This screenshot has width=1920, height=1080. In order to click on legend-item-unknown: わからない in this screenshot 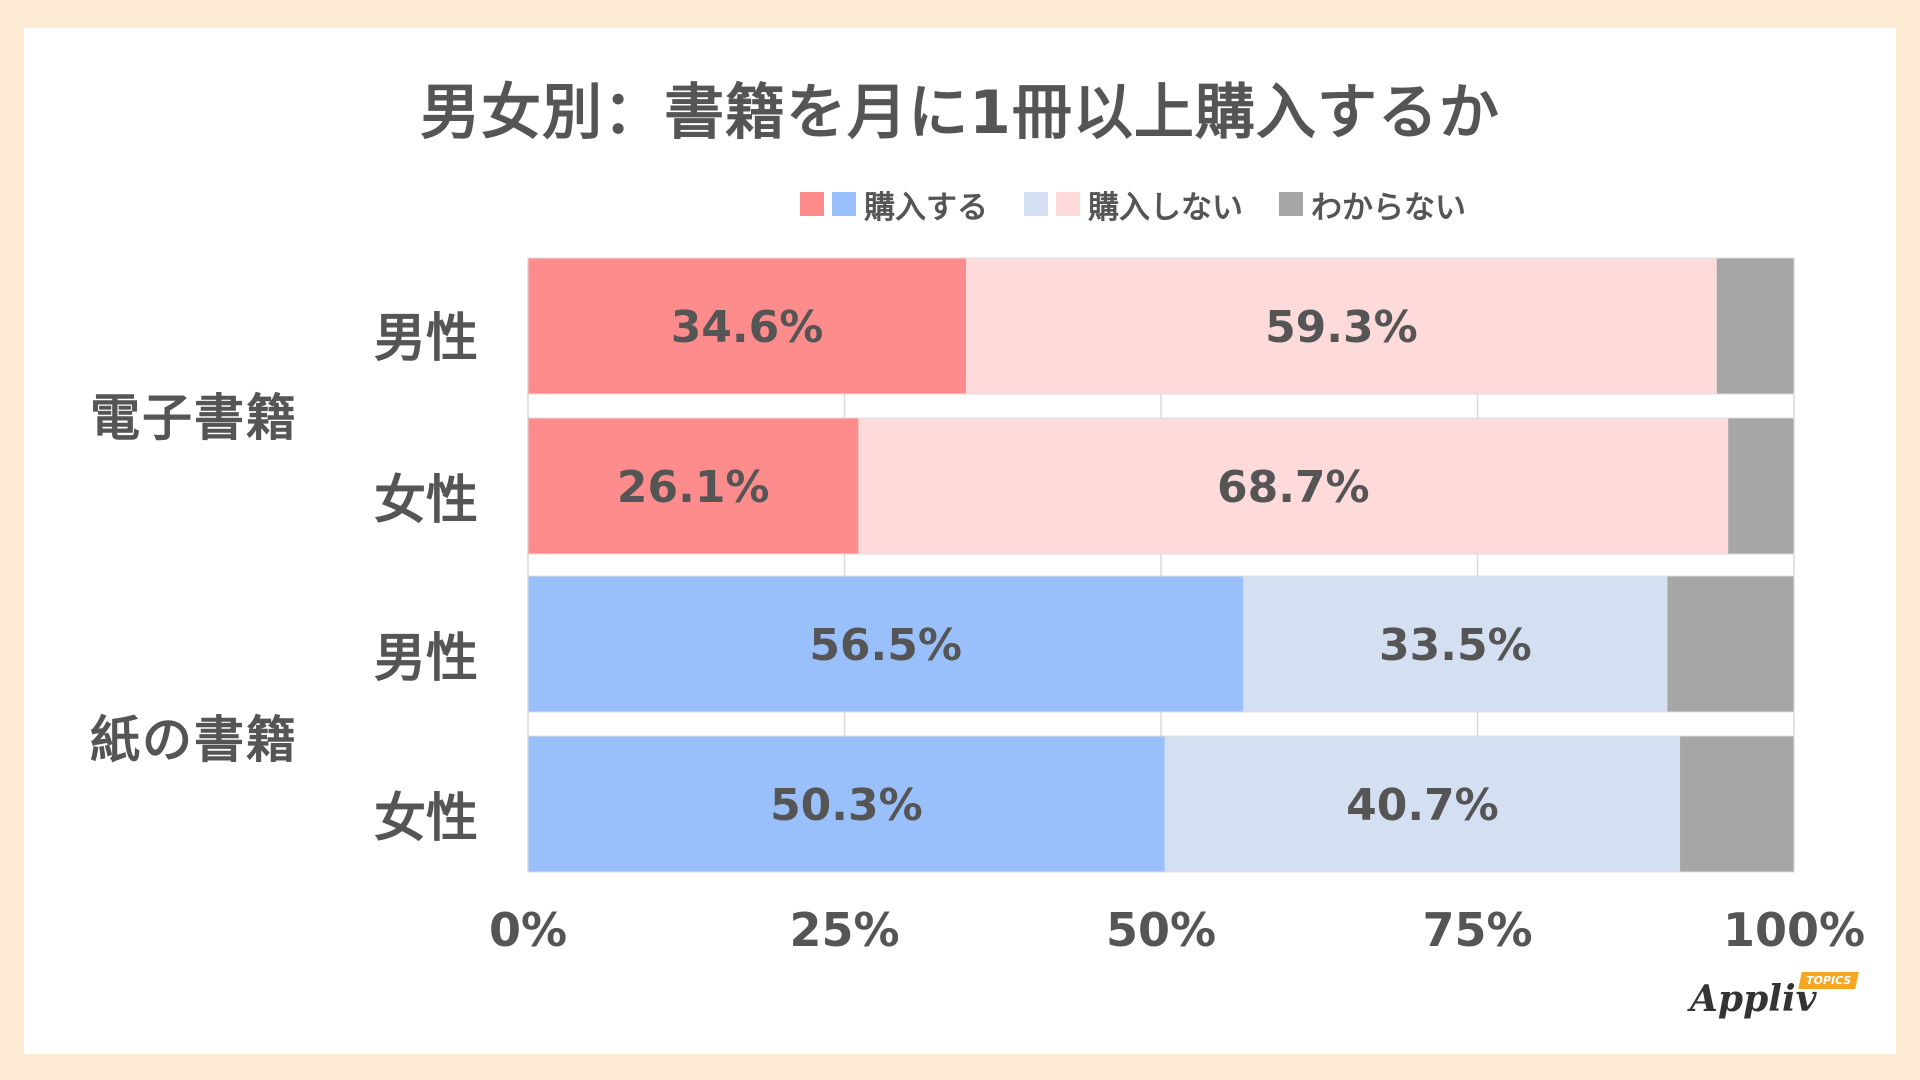, I will do `click(1372, 204)`.